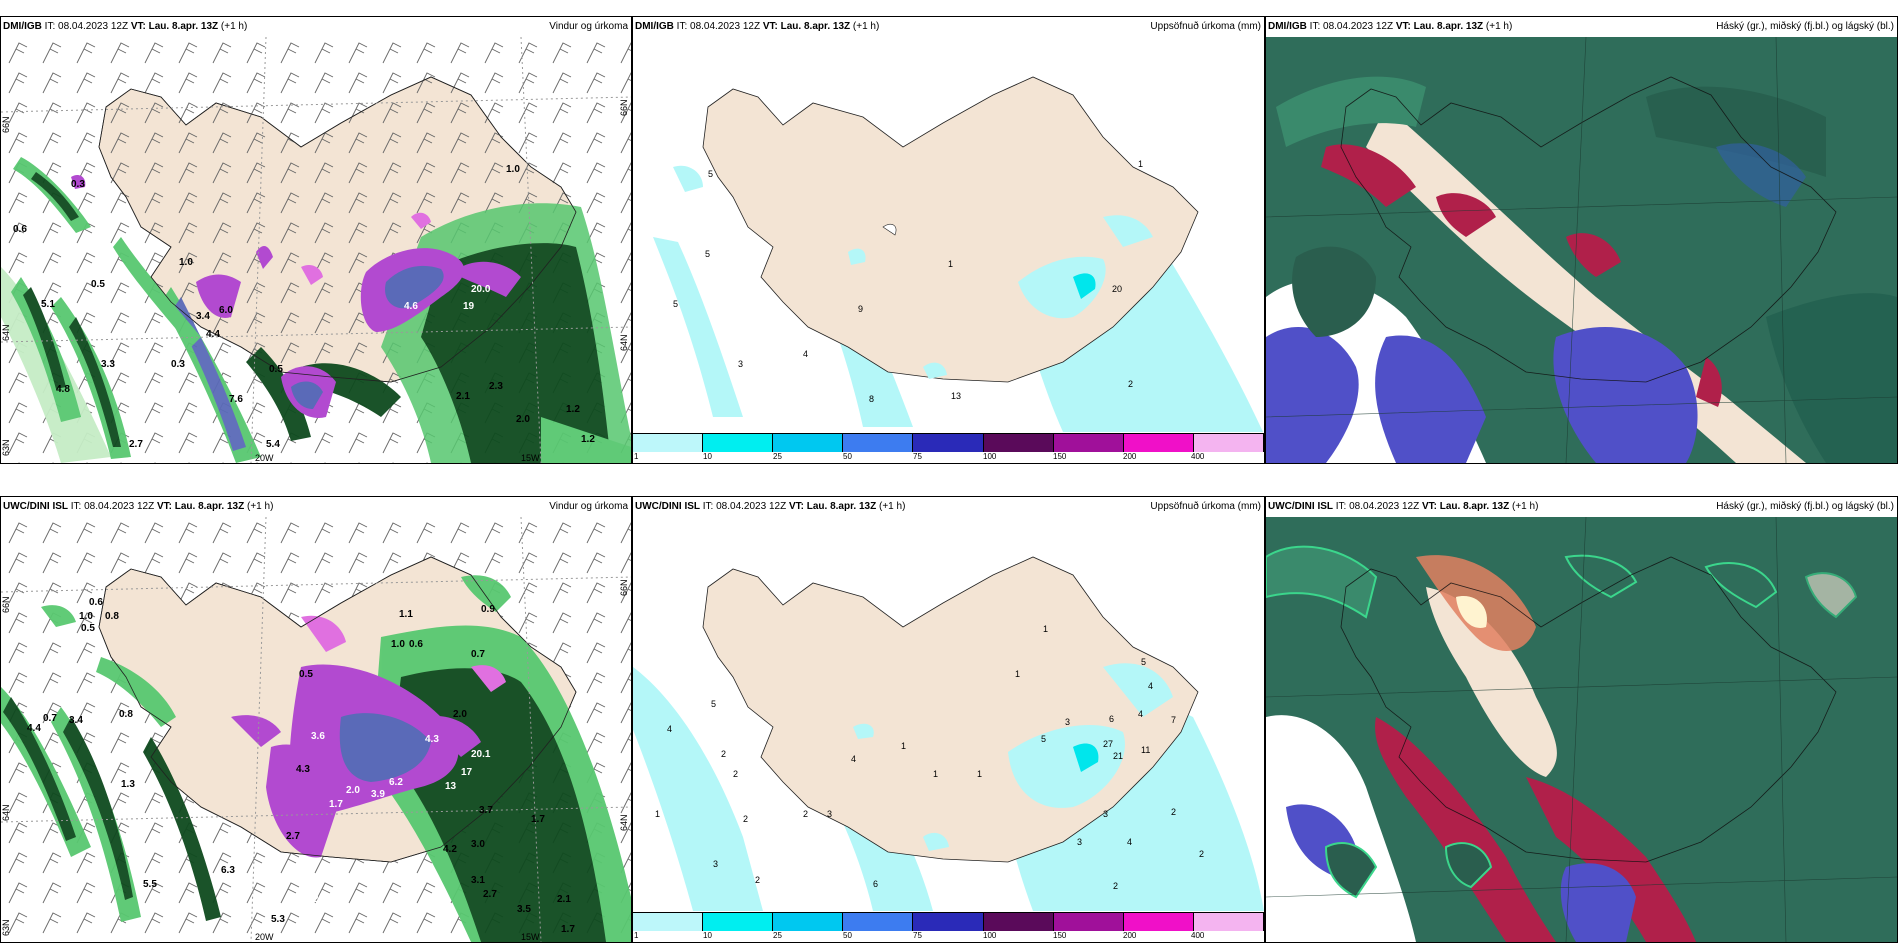 Image resolution: width=1900 pixels, height=950 pixels. Describe the element at coordinates (6, 812) in the screenshot. I see `lat-label-64n: 64N` at that location.